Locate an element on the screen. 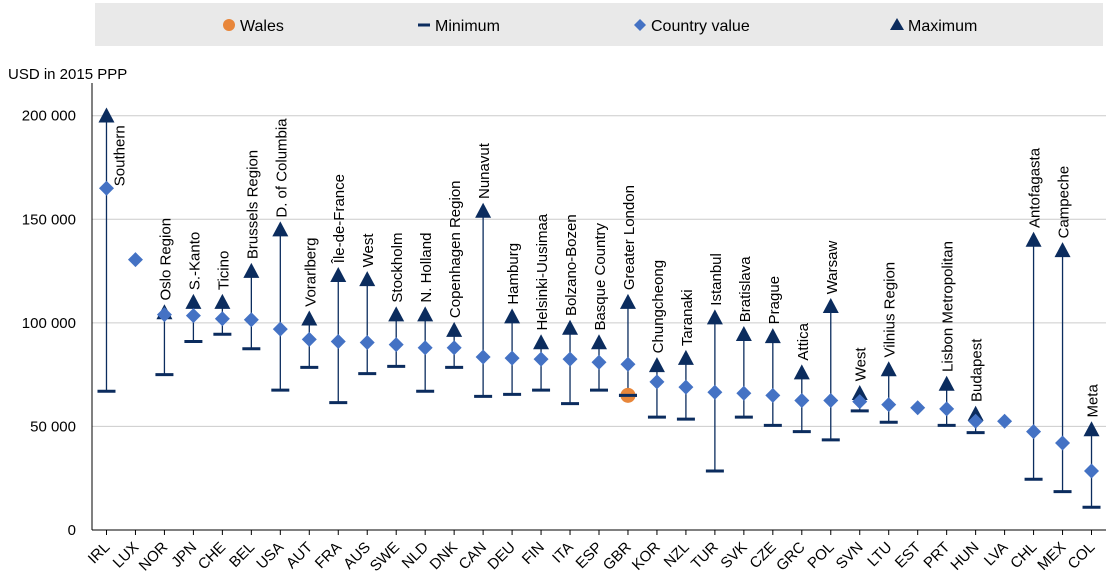 The height and width of the screenshot is (575, 1108). x-tick-label-esp: ESP is located at coordinates (589, 555).